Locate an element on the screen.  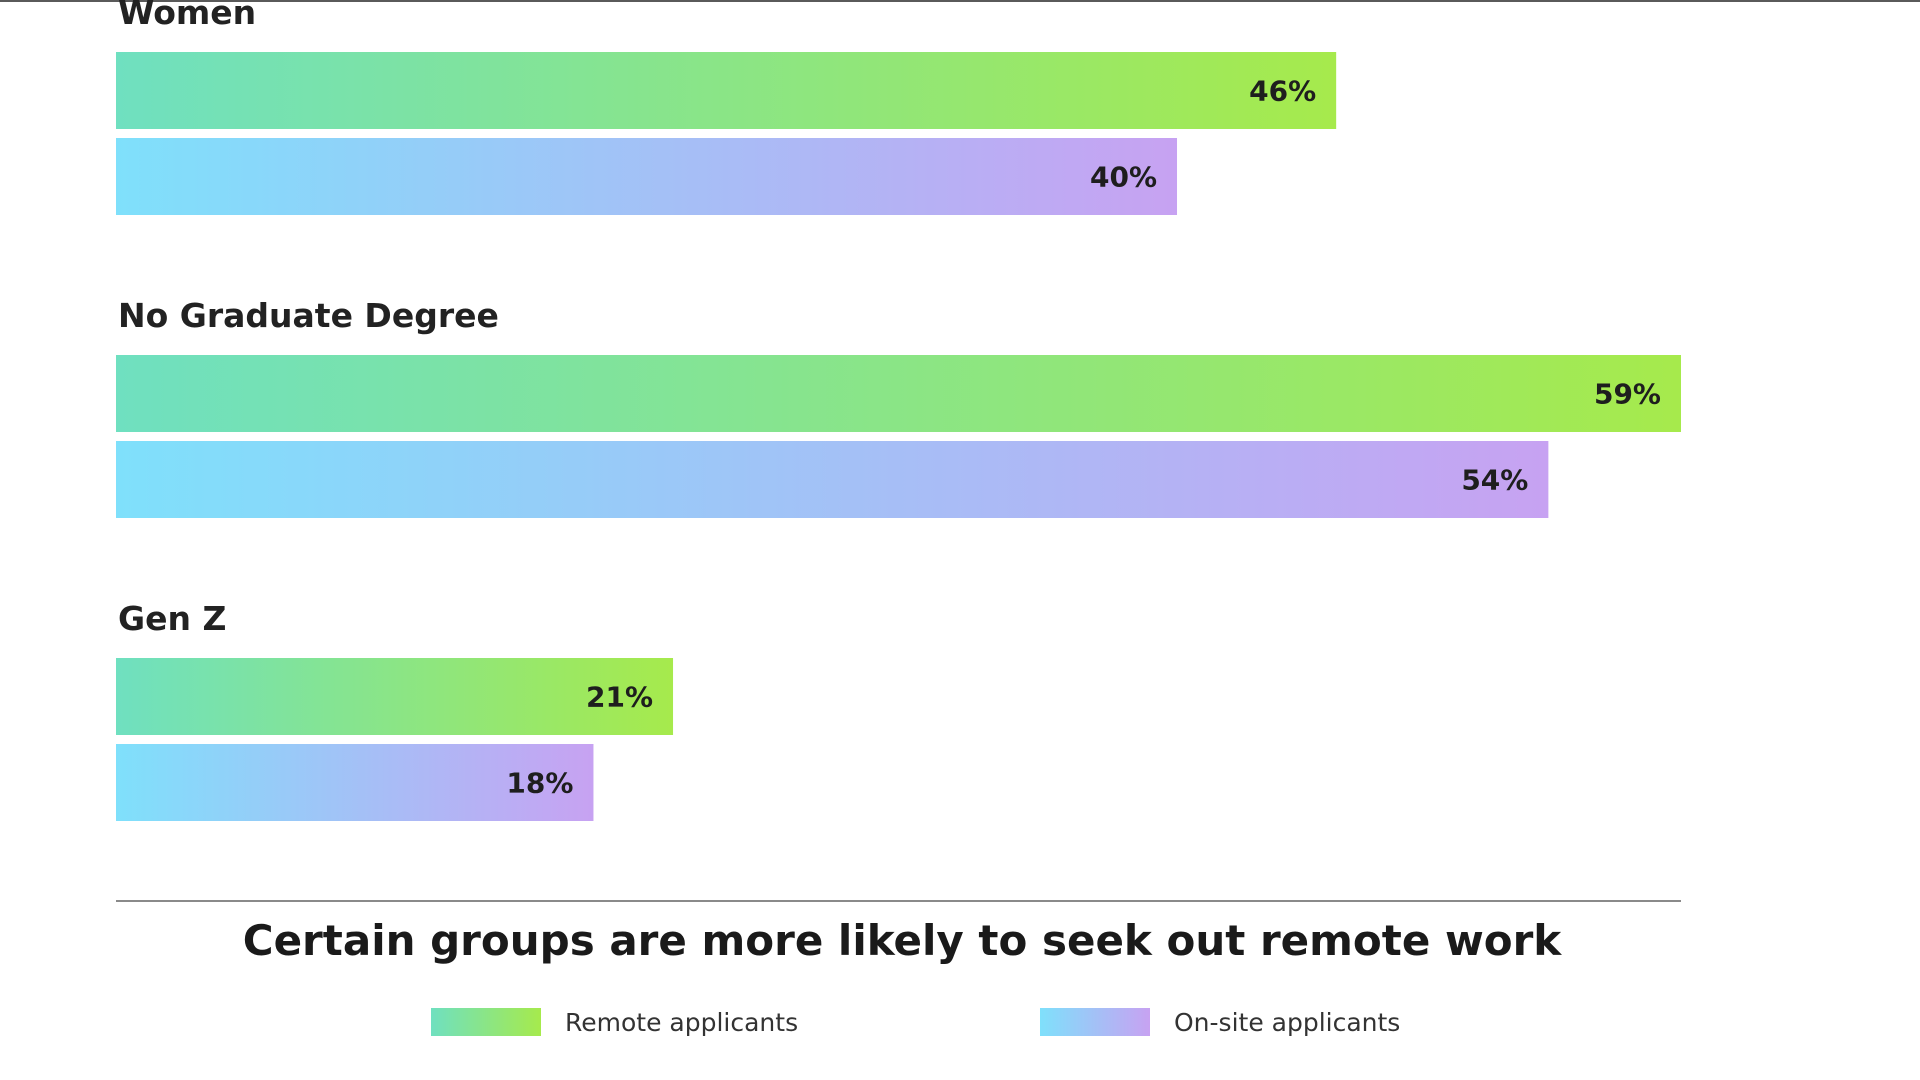
bar-value-remote-women: 46% is located at coordinates (1282, 91).